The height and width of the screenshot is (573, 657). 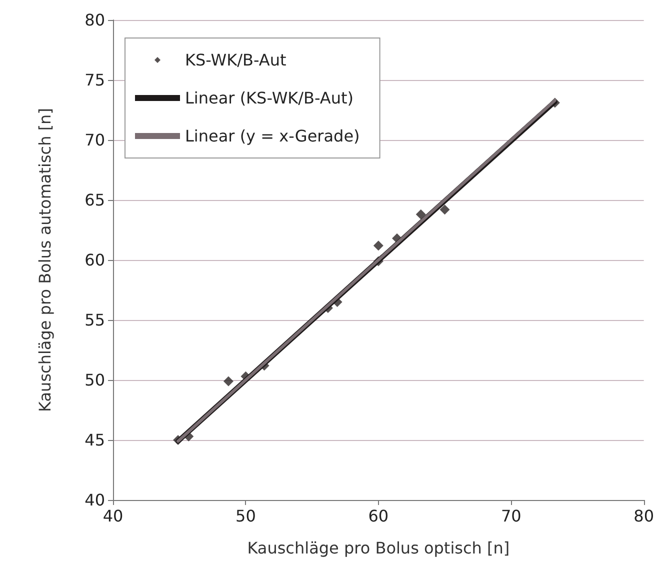 What do you see at coordinates (272, 136) in the screenshot?
I see `legend-label: Linear (y = x-Gerade)` at bounding box center [272, 136].